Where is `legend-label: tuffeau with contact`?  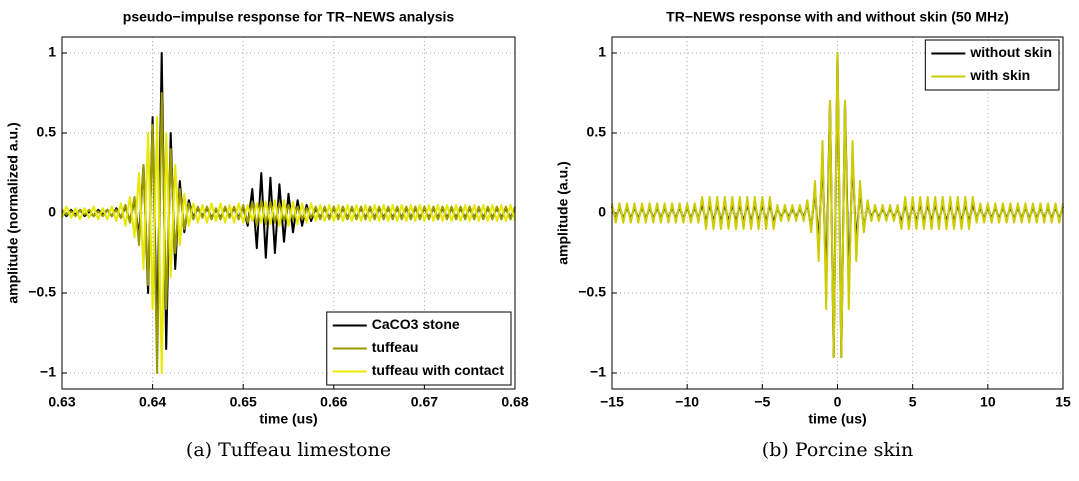
legend-label: tuffeau with contact is located at coordinates (438, 370).